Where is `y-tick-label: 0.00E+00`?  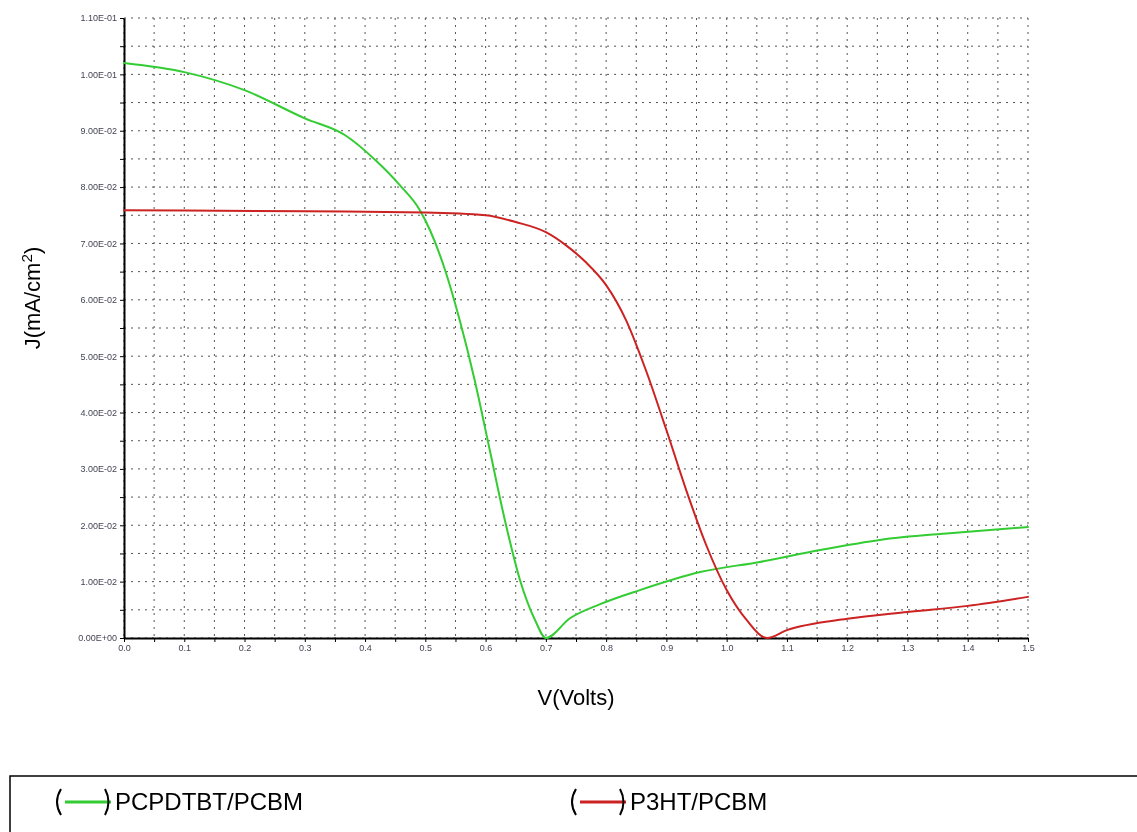
y-tick-label: 0.00E+00 is located at coordinates (97, 638).